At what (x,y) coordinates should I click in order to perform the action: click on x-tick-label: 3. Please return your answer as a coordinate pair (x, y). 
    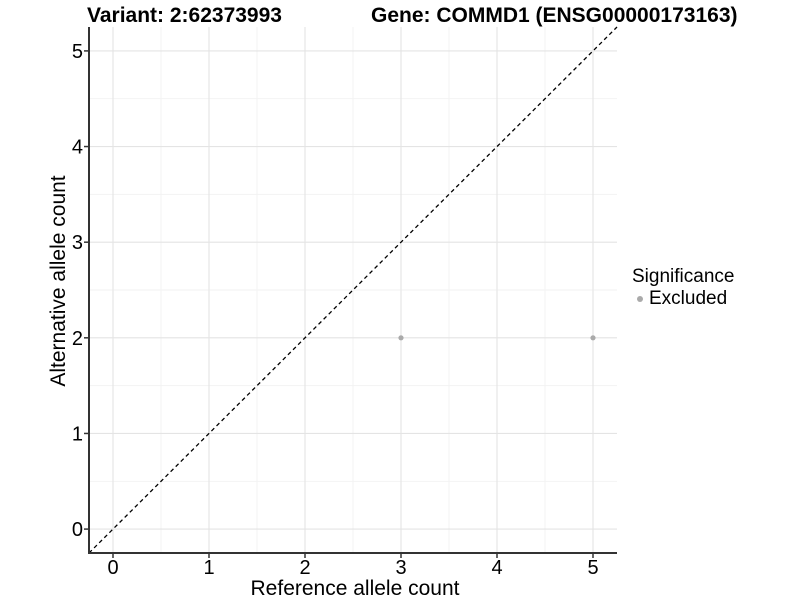
    Looking at the image, I should click on (400, 568).